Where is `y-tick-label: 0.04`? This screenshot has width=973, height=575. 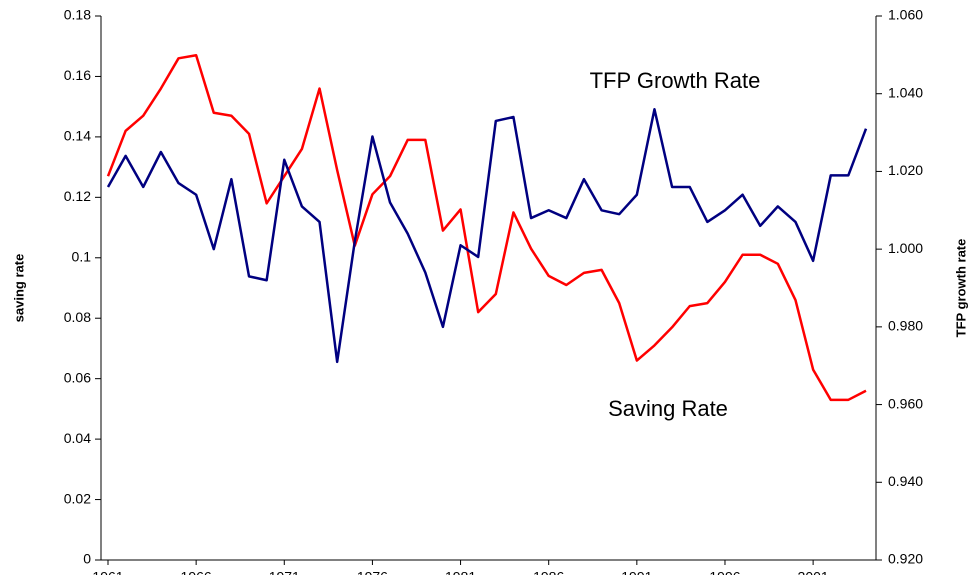
y-tick-label: 0.04 is located at coordinates (77, 438).